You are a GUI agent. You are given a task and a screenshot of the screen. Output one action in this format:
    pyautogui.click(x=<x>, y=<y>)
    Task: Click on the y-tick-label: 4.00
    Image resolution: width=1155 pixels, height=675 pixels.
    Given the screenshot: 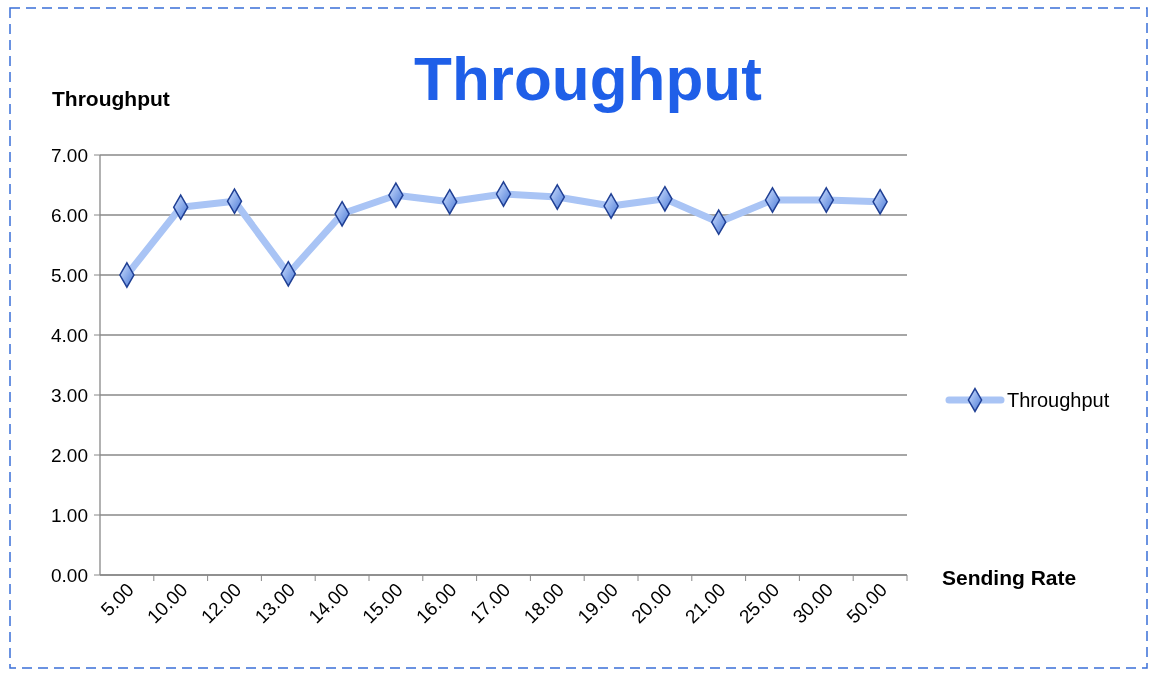 What is the action you would take?
    pyautogui.click(x=69, y=335)
    